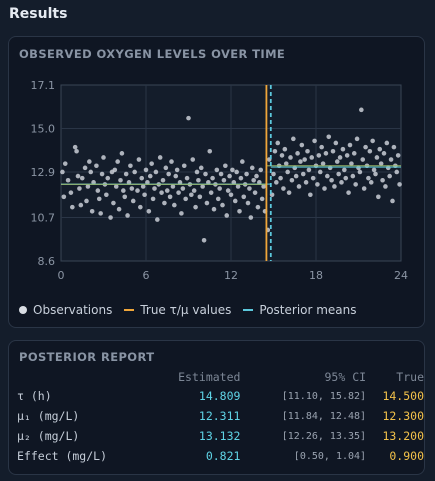 The height and width of the screenshot is (481, 435). What do you see at coordinates (316, 275) in the screenshot?
I see `x-tick-label: 18` at bounding box center [316, 275].